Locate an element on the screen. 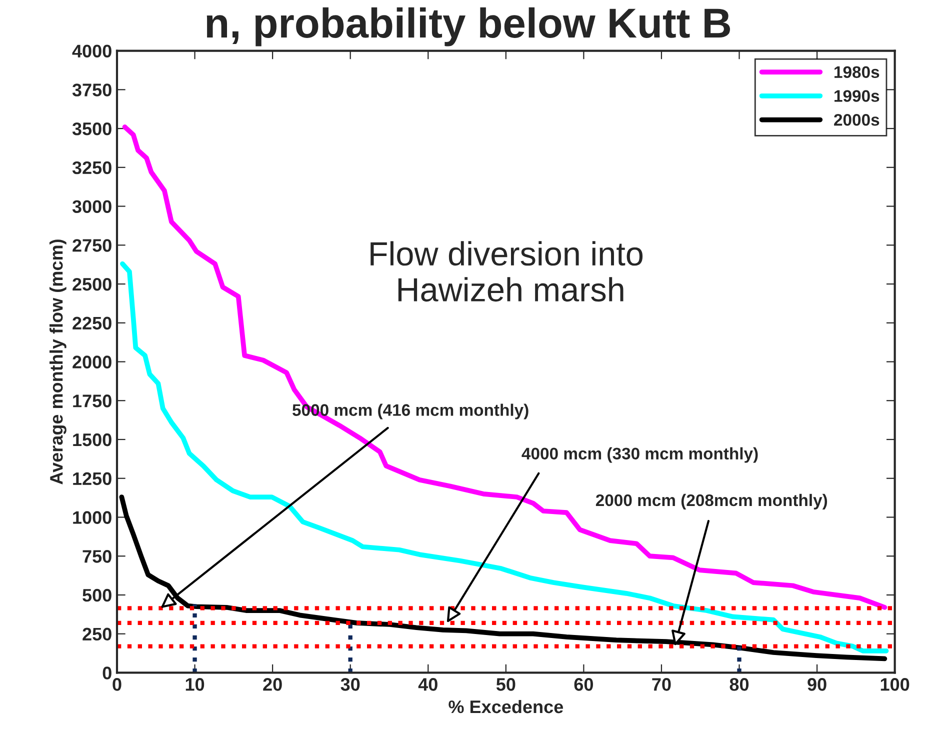  annotation: 4000 mcm (330 mcm monthly) is located at coordinates (640, 455).